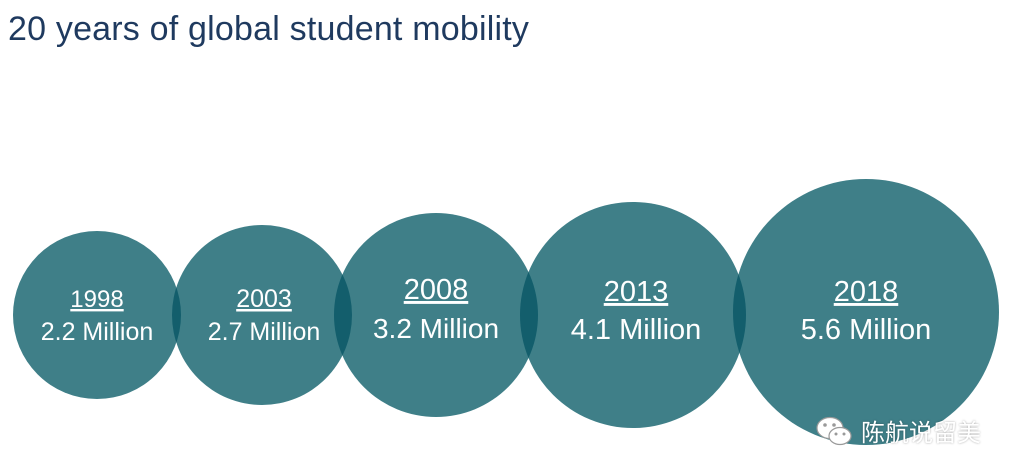 The image size is (1018, 474). I want to click on watermark-text: 陈航说留美, so click(921, 433).